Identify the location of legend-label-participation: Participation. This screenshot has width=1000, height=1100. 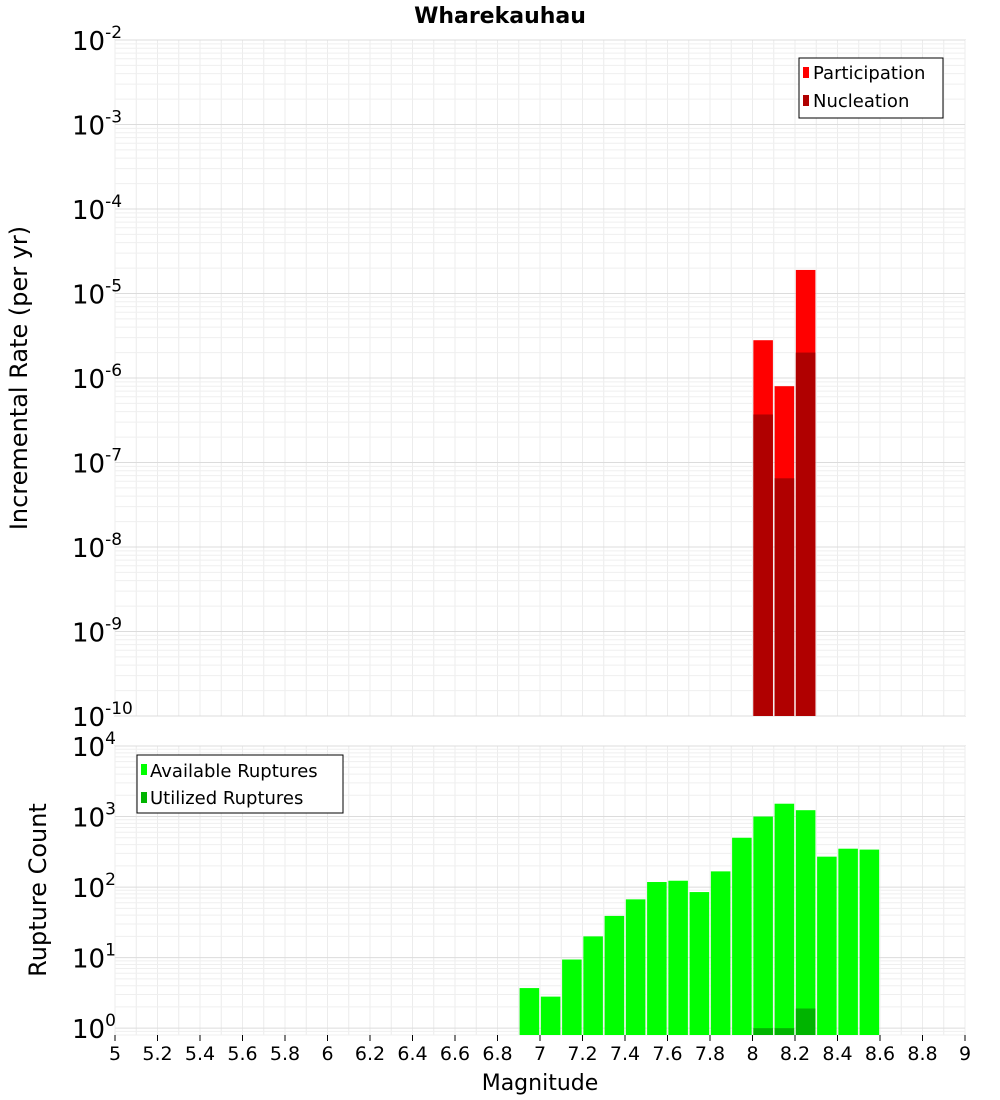
(869, 73).